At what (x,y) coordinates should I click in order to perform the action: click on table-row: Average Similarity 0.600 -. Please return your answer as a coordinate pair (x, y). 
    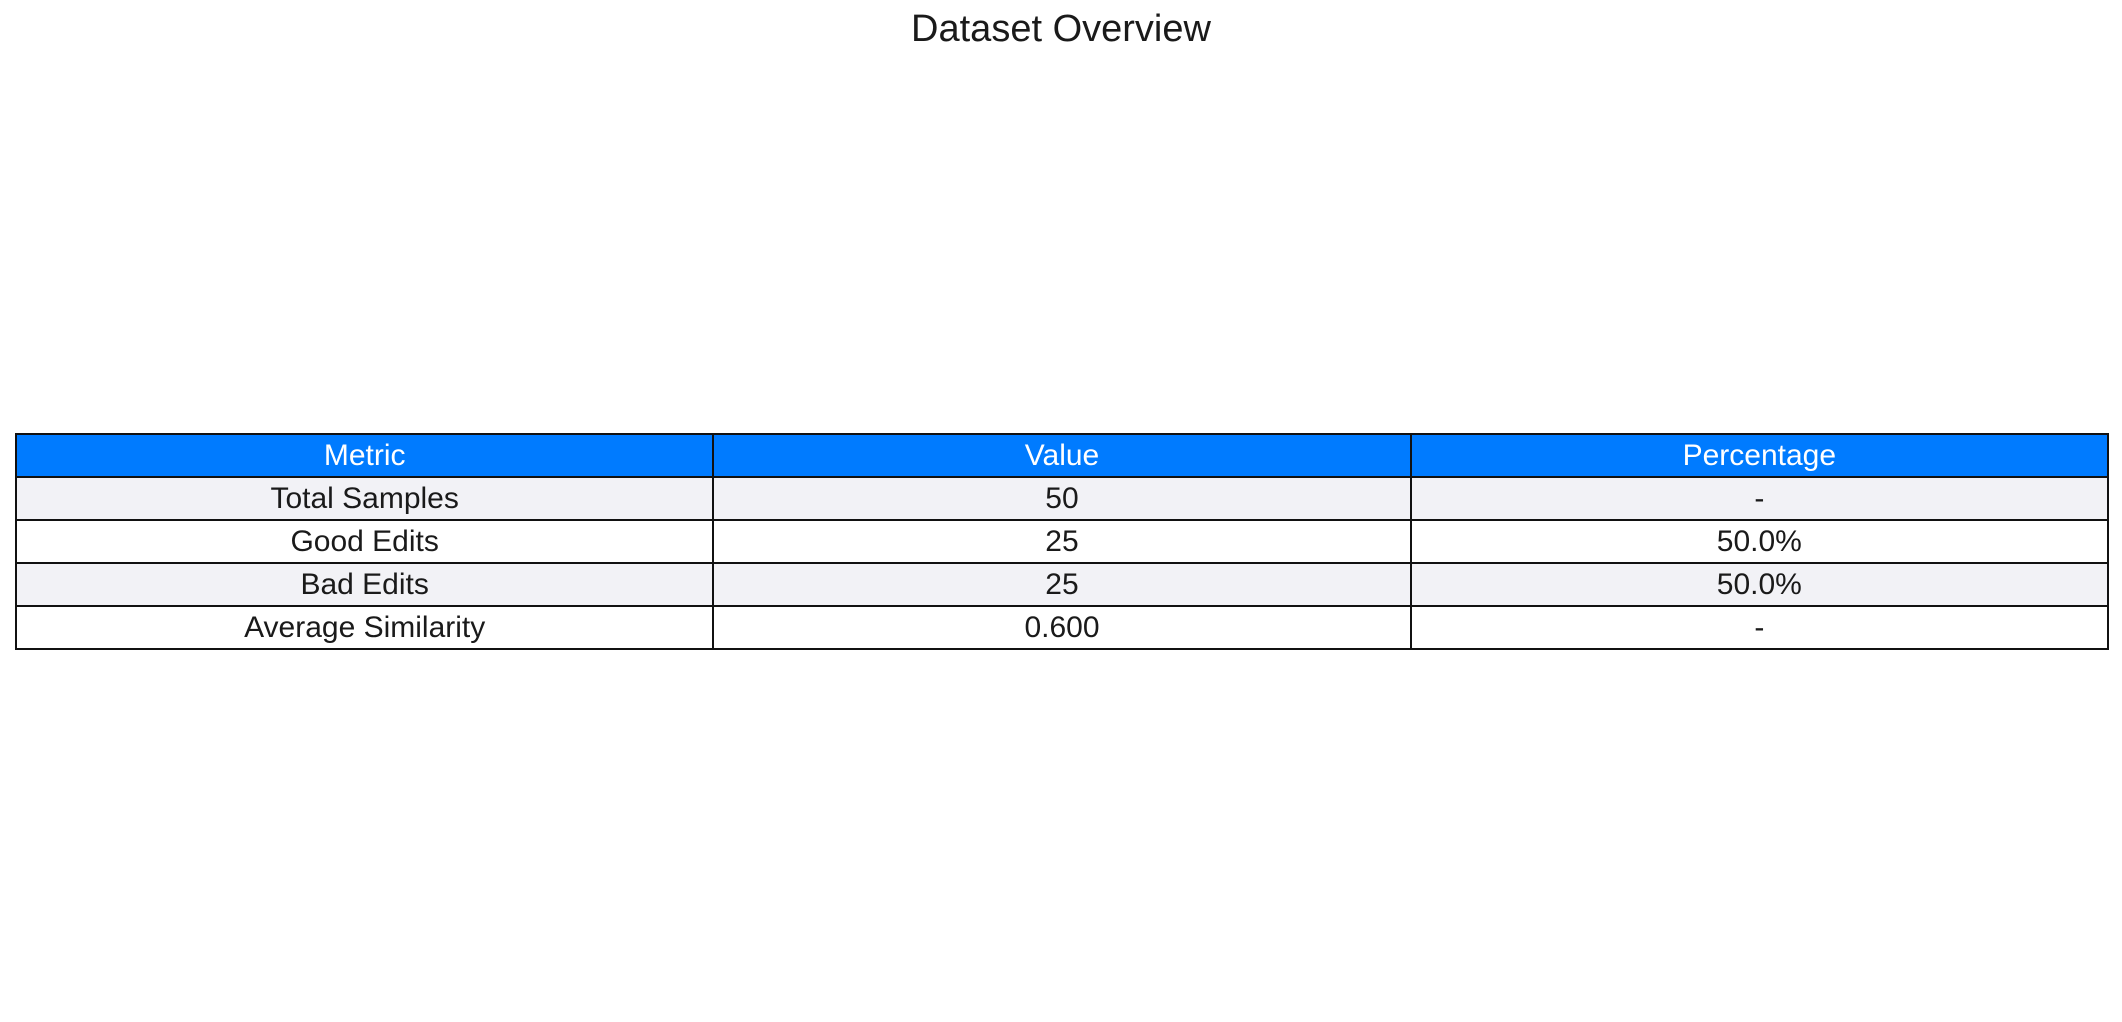
    Looking at the image, I should click on (1062, 627).